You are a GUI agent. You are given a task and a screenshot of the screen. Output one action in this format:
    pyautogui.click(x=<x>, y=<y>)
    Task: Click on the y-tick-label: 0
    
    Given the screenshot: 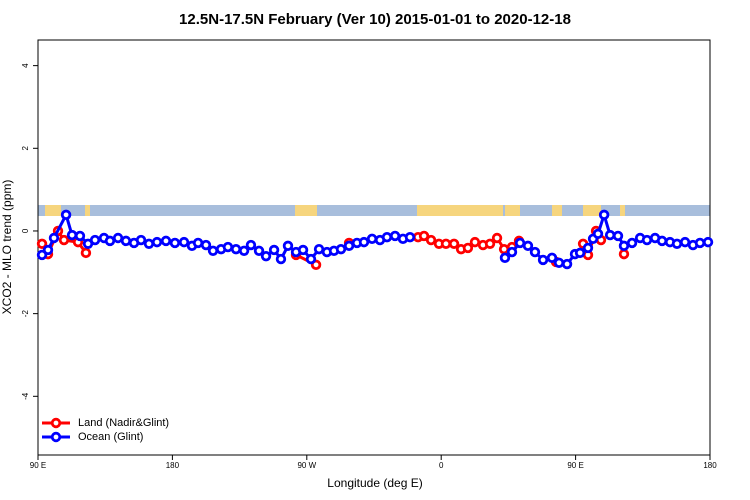 What is the action you would take?
    pyautogui.click(x=25, y=230)
    